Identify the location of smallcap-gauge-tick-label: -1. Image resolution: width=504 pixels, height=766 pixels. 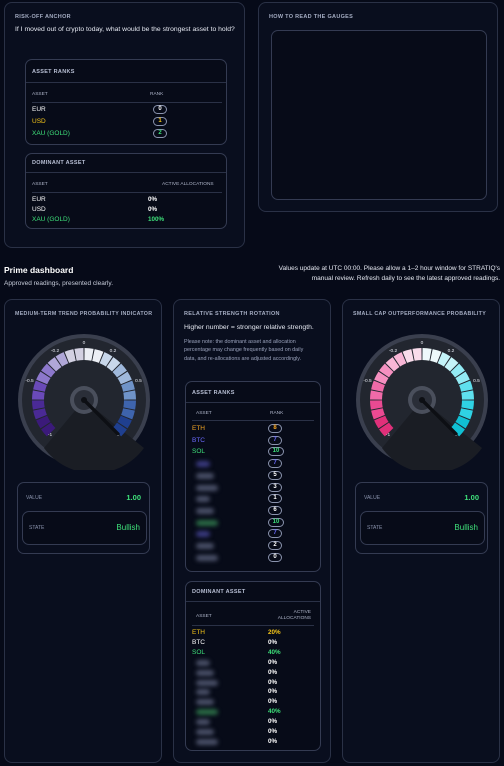
(388, 435).